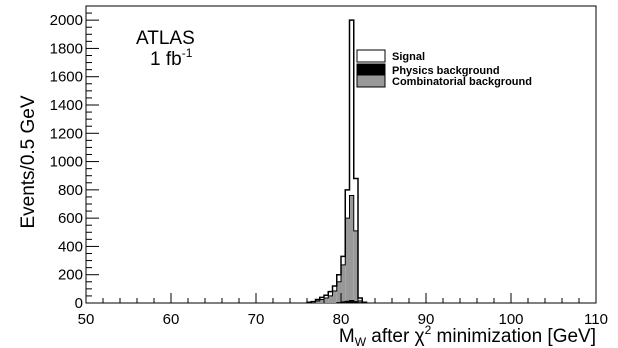 The width and height of the screenshot is (618, 348). I want to click on x-tick-label: 70, so click(256, 319).